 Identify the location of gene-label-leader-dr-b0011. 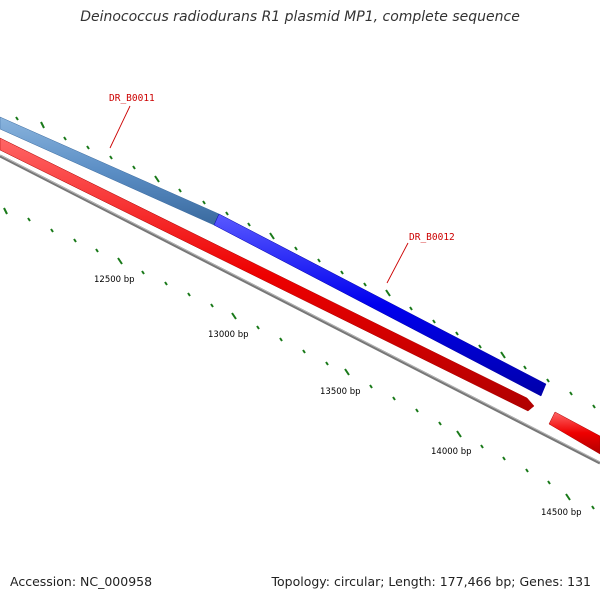
(120, 127).